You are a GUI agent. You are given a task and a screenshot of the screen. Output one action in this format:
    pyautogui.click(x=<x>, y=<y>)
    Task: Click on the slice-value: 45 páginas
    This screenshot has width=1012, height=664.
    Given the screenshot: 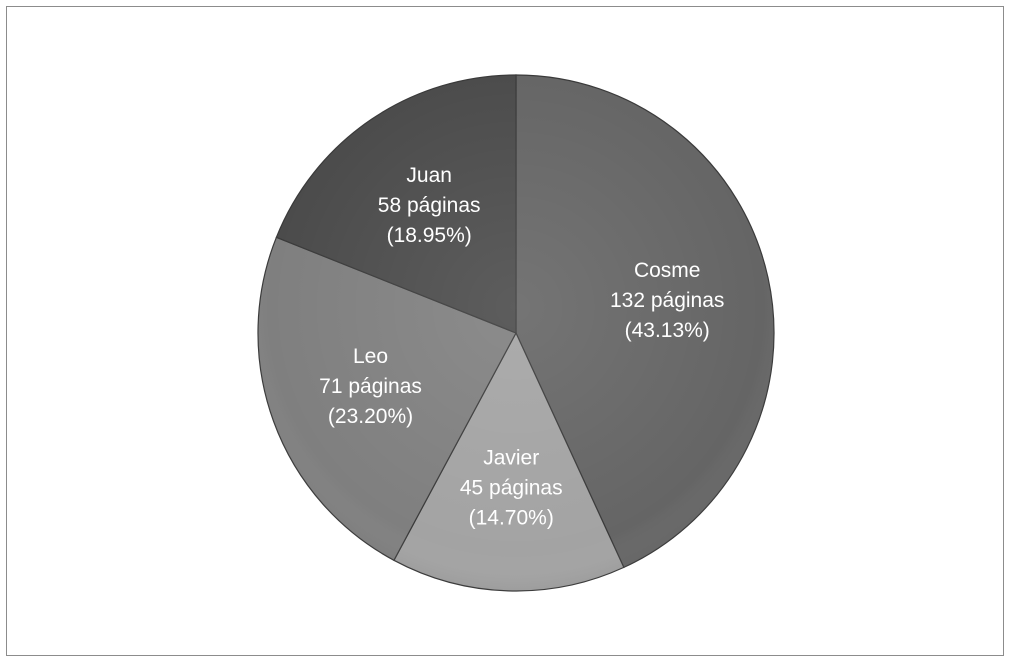 What is the action you would take?
    pyautogui.click(x=511, y=488)
    